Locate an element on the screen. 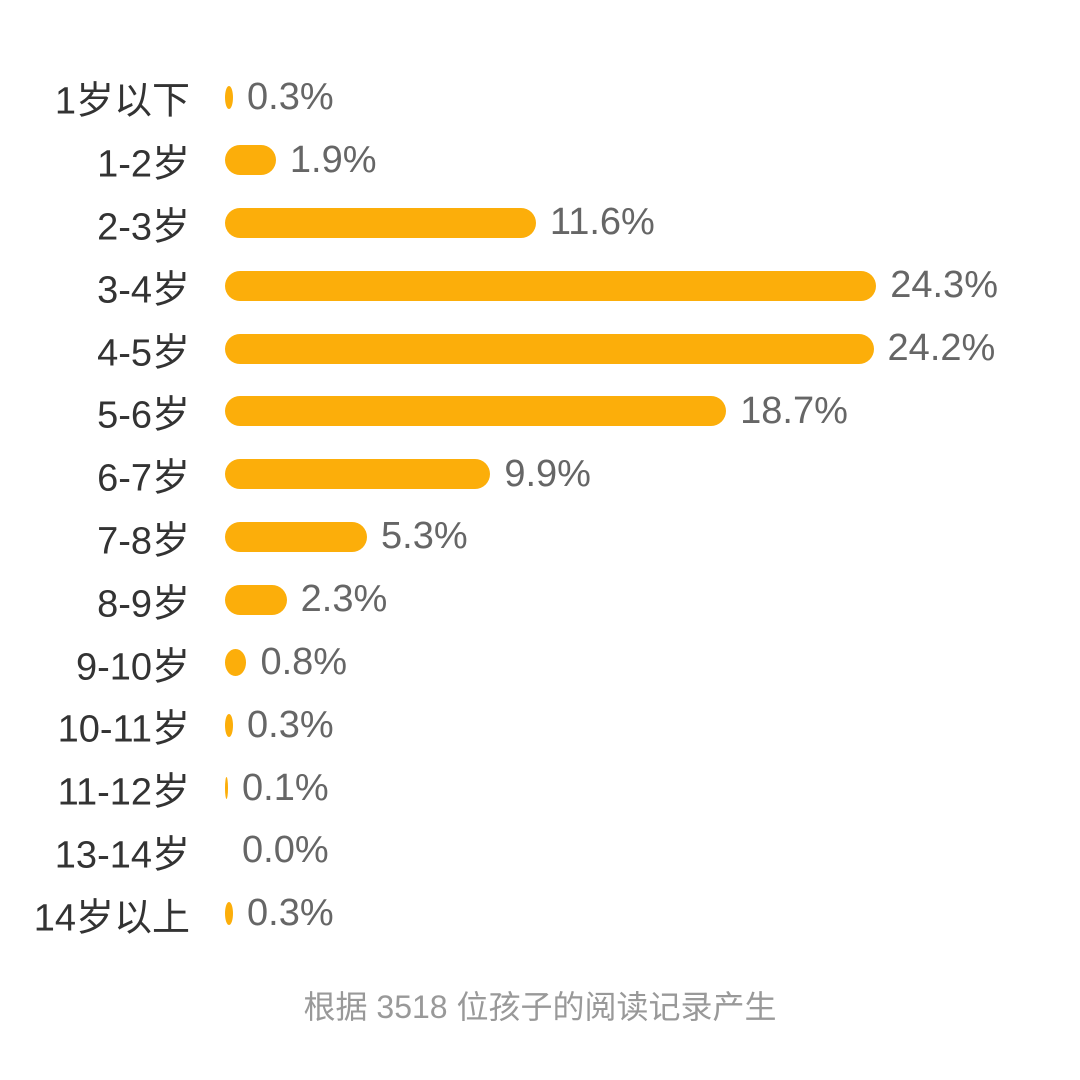 This screenshot has width=1080, height=1080. category-label: 5-6岁 is located at coordinates (143, 415).